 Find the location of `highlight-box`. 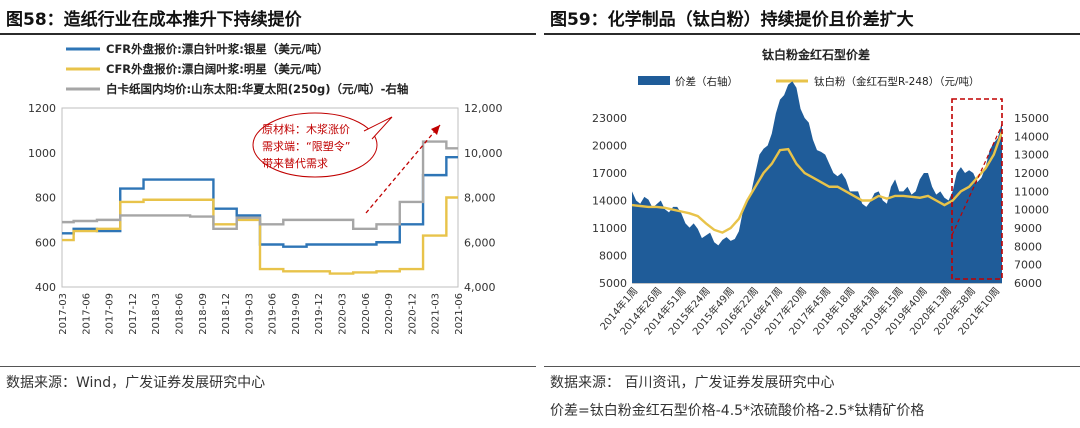

highlight-box is located at coordinates (977, 189).